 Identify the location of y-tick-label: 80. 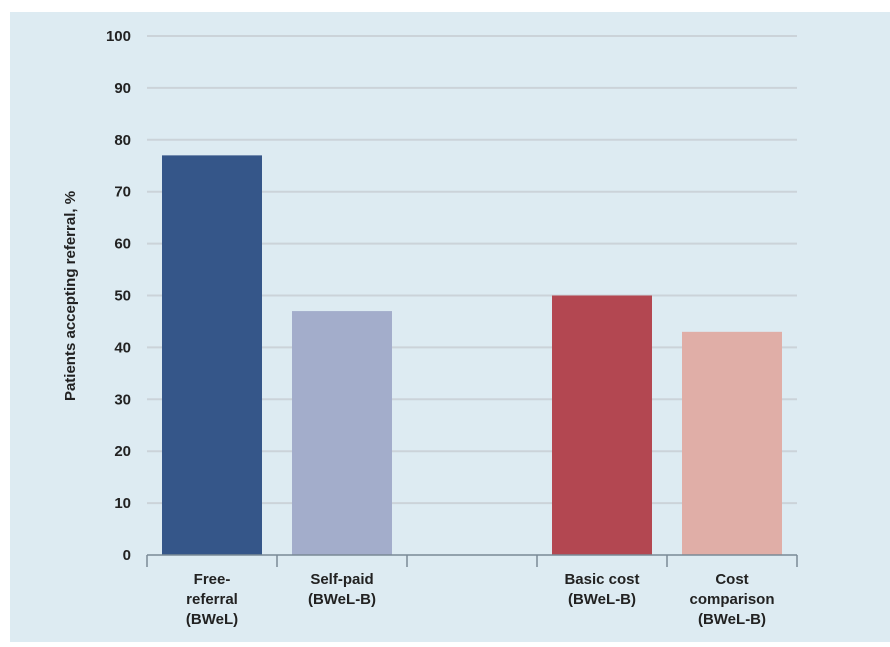
(122, 140).